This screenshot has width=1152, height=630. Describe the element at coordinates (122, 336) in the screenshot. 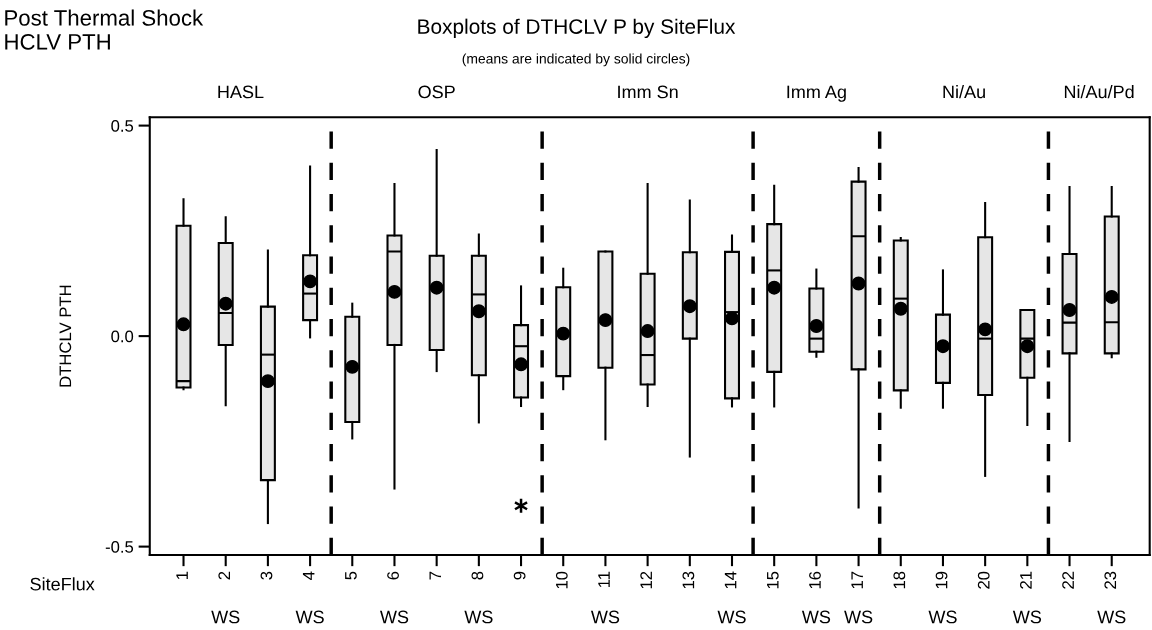

I see `y-tick-label: 0.0` at that location.